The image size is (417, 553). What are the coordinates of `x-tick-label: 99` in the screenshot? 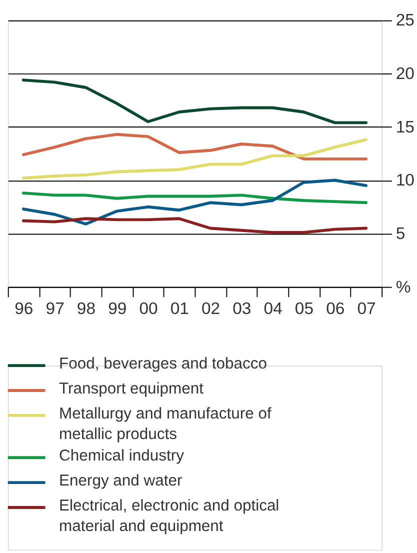 It's located at (117, 308).